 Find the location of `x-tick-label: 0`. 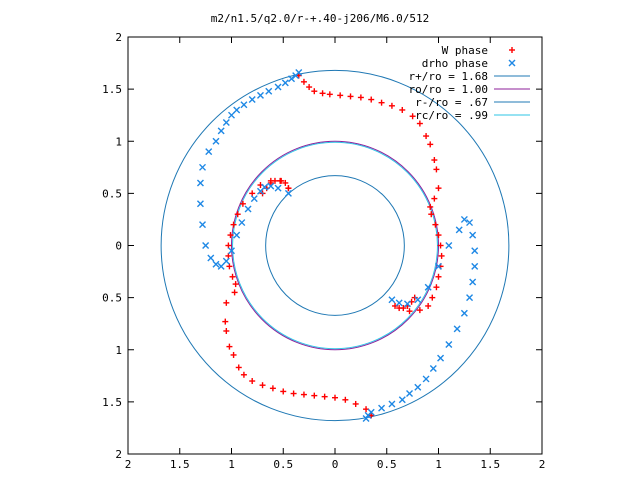

x-tick-label: 0 is located at coordinates (335, 464).